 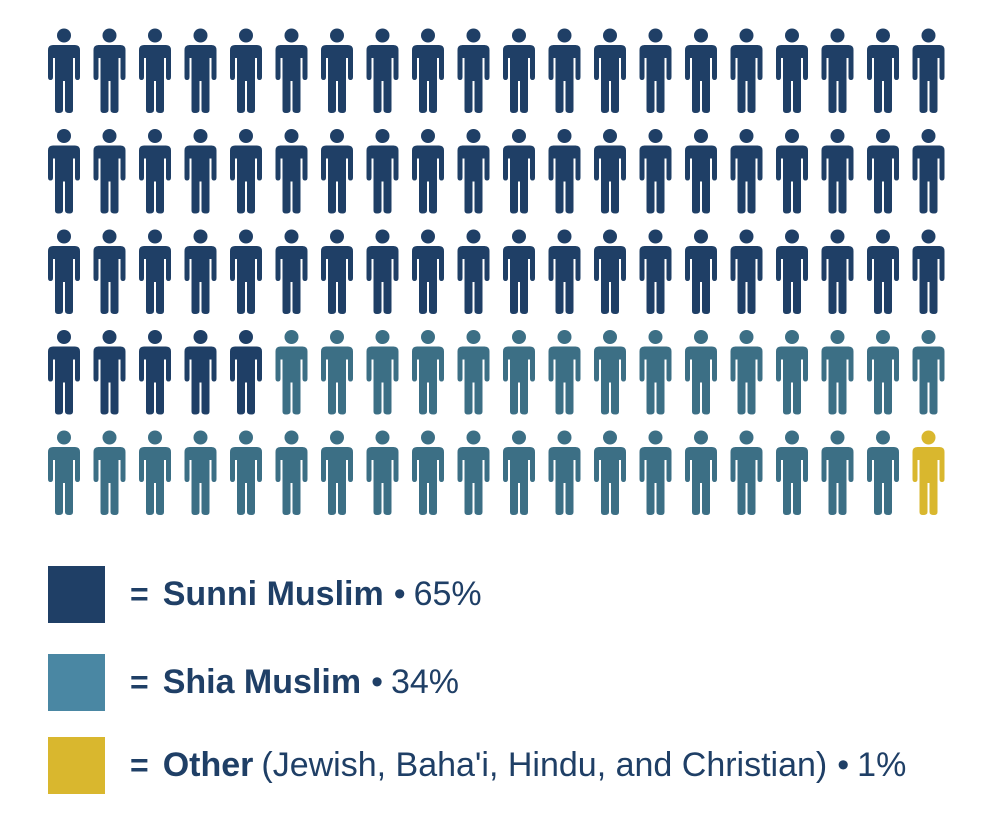 What do you see at coordinates (76, 765) in the screenshot?
I see `legend-swatch-other` at bounding box center [76, 765].